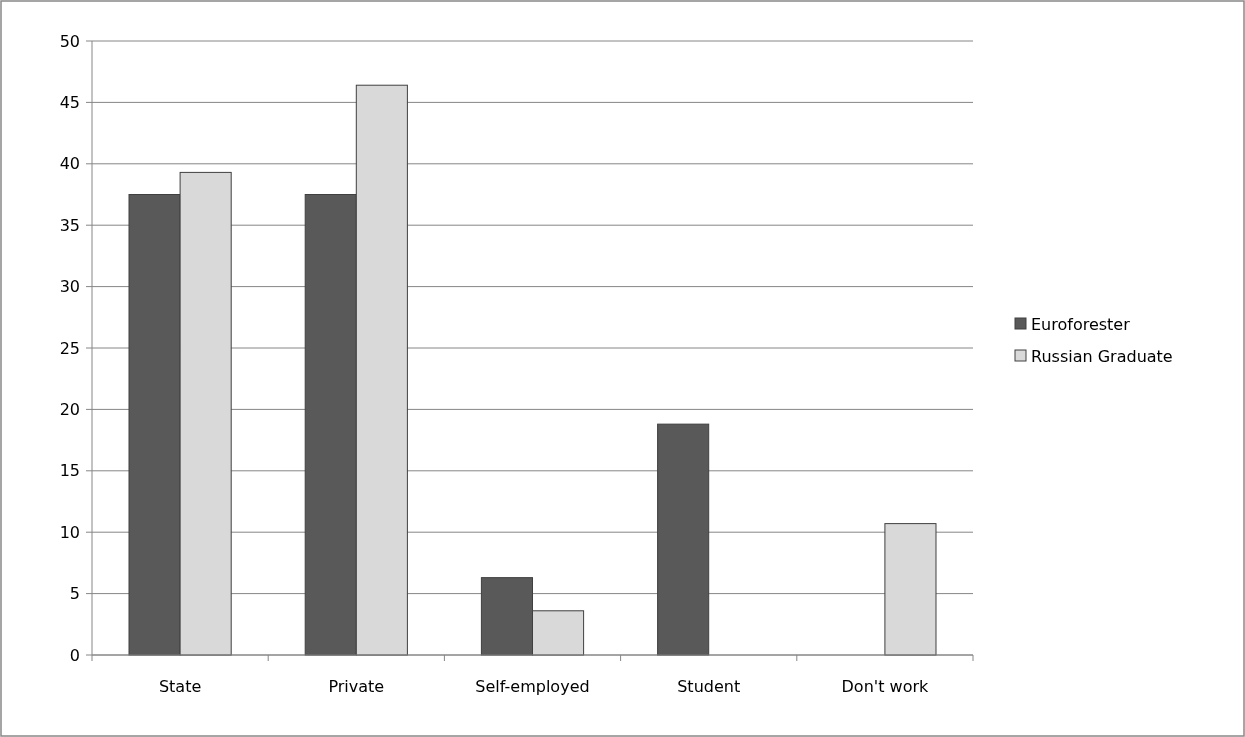 The image size is (1245, 737). Describe the element at coordinates (69, 348) in the screenshot. I see `y-tick-label: 25` at that location.